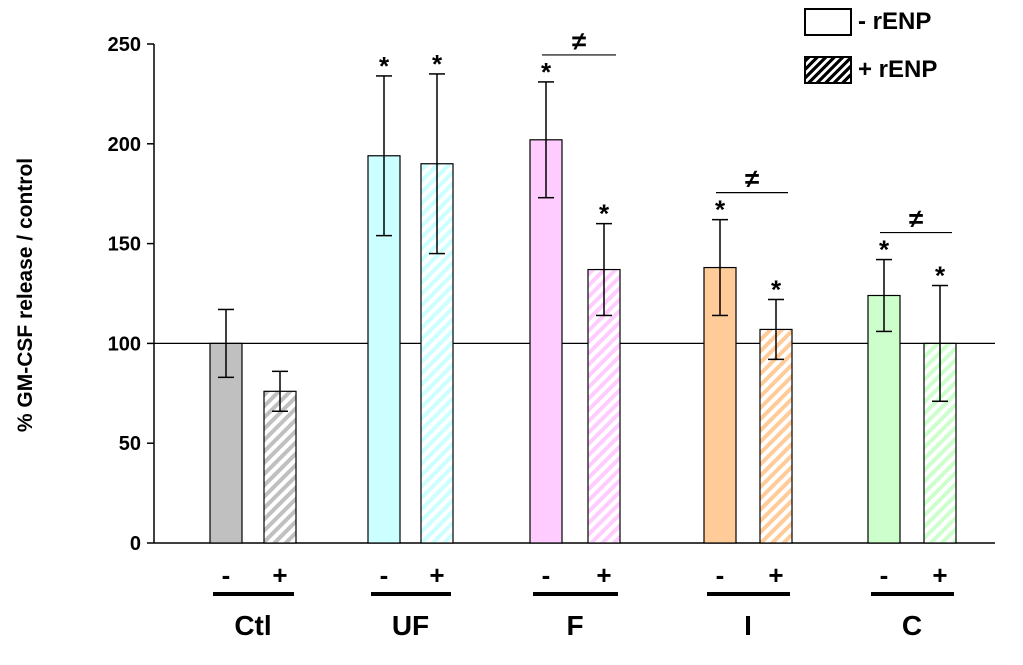  Describe the element at coordinates (828, 22) in the screenshot. I see `legend-swatch-plain` at that location.